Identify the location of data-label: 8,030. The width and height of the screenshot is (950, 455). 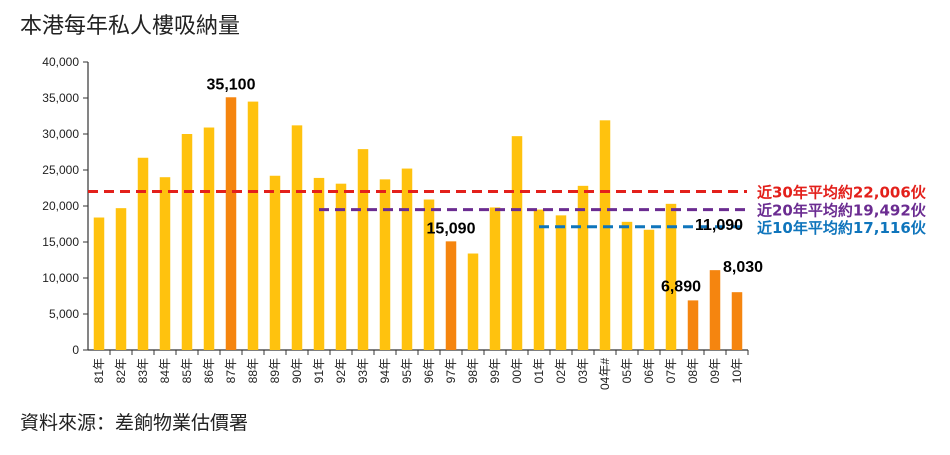
(743, 267).